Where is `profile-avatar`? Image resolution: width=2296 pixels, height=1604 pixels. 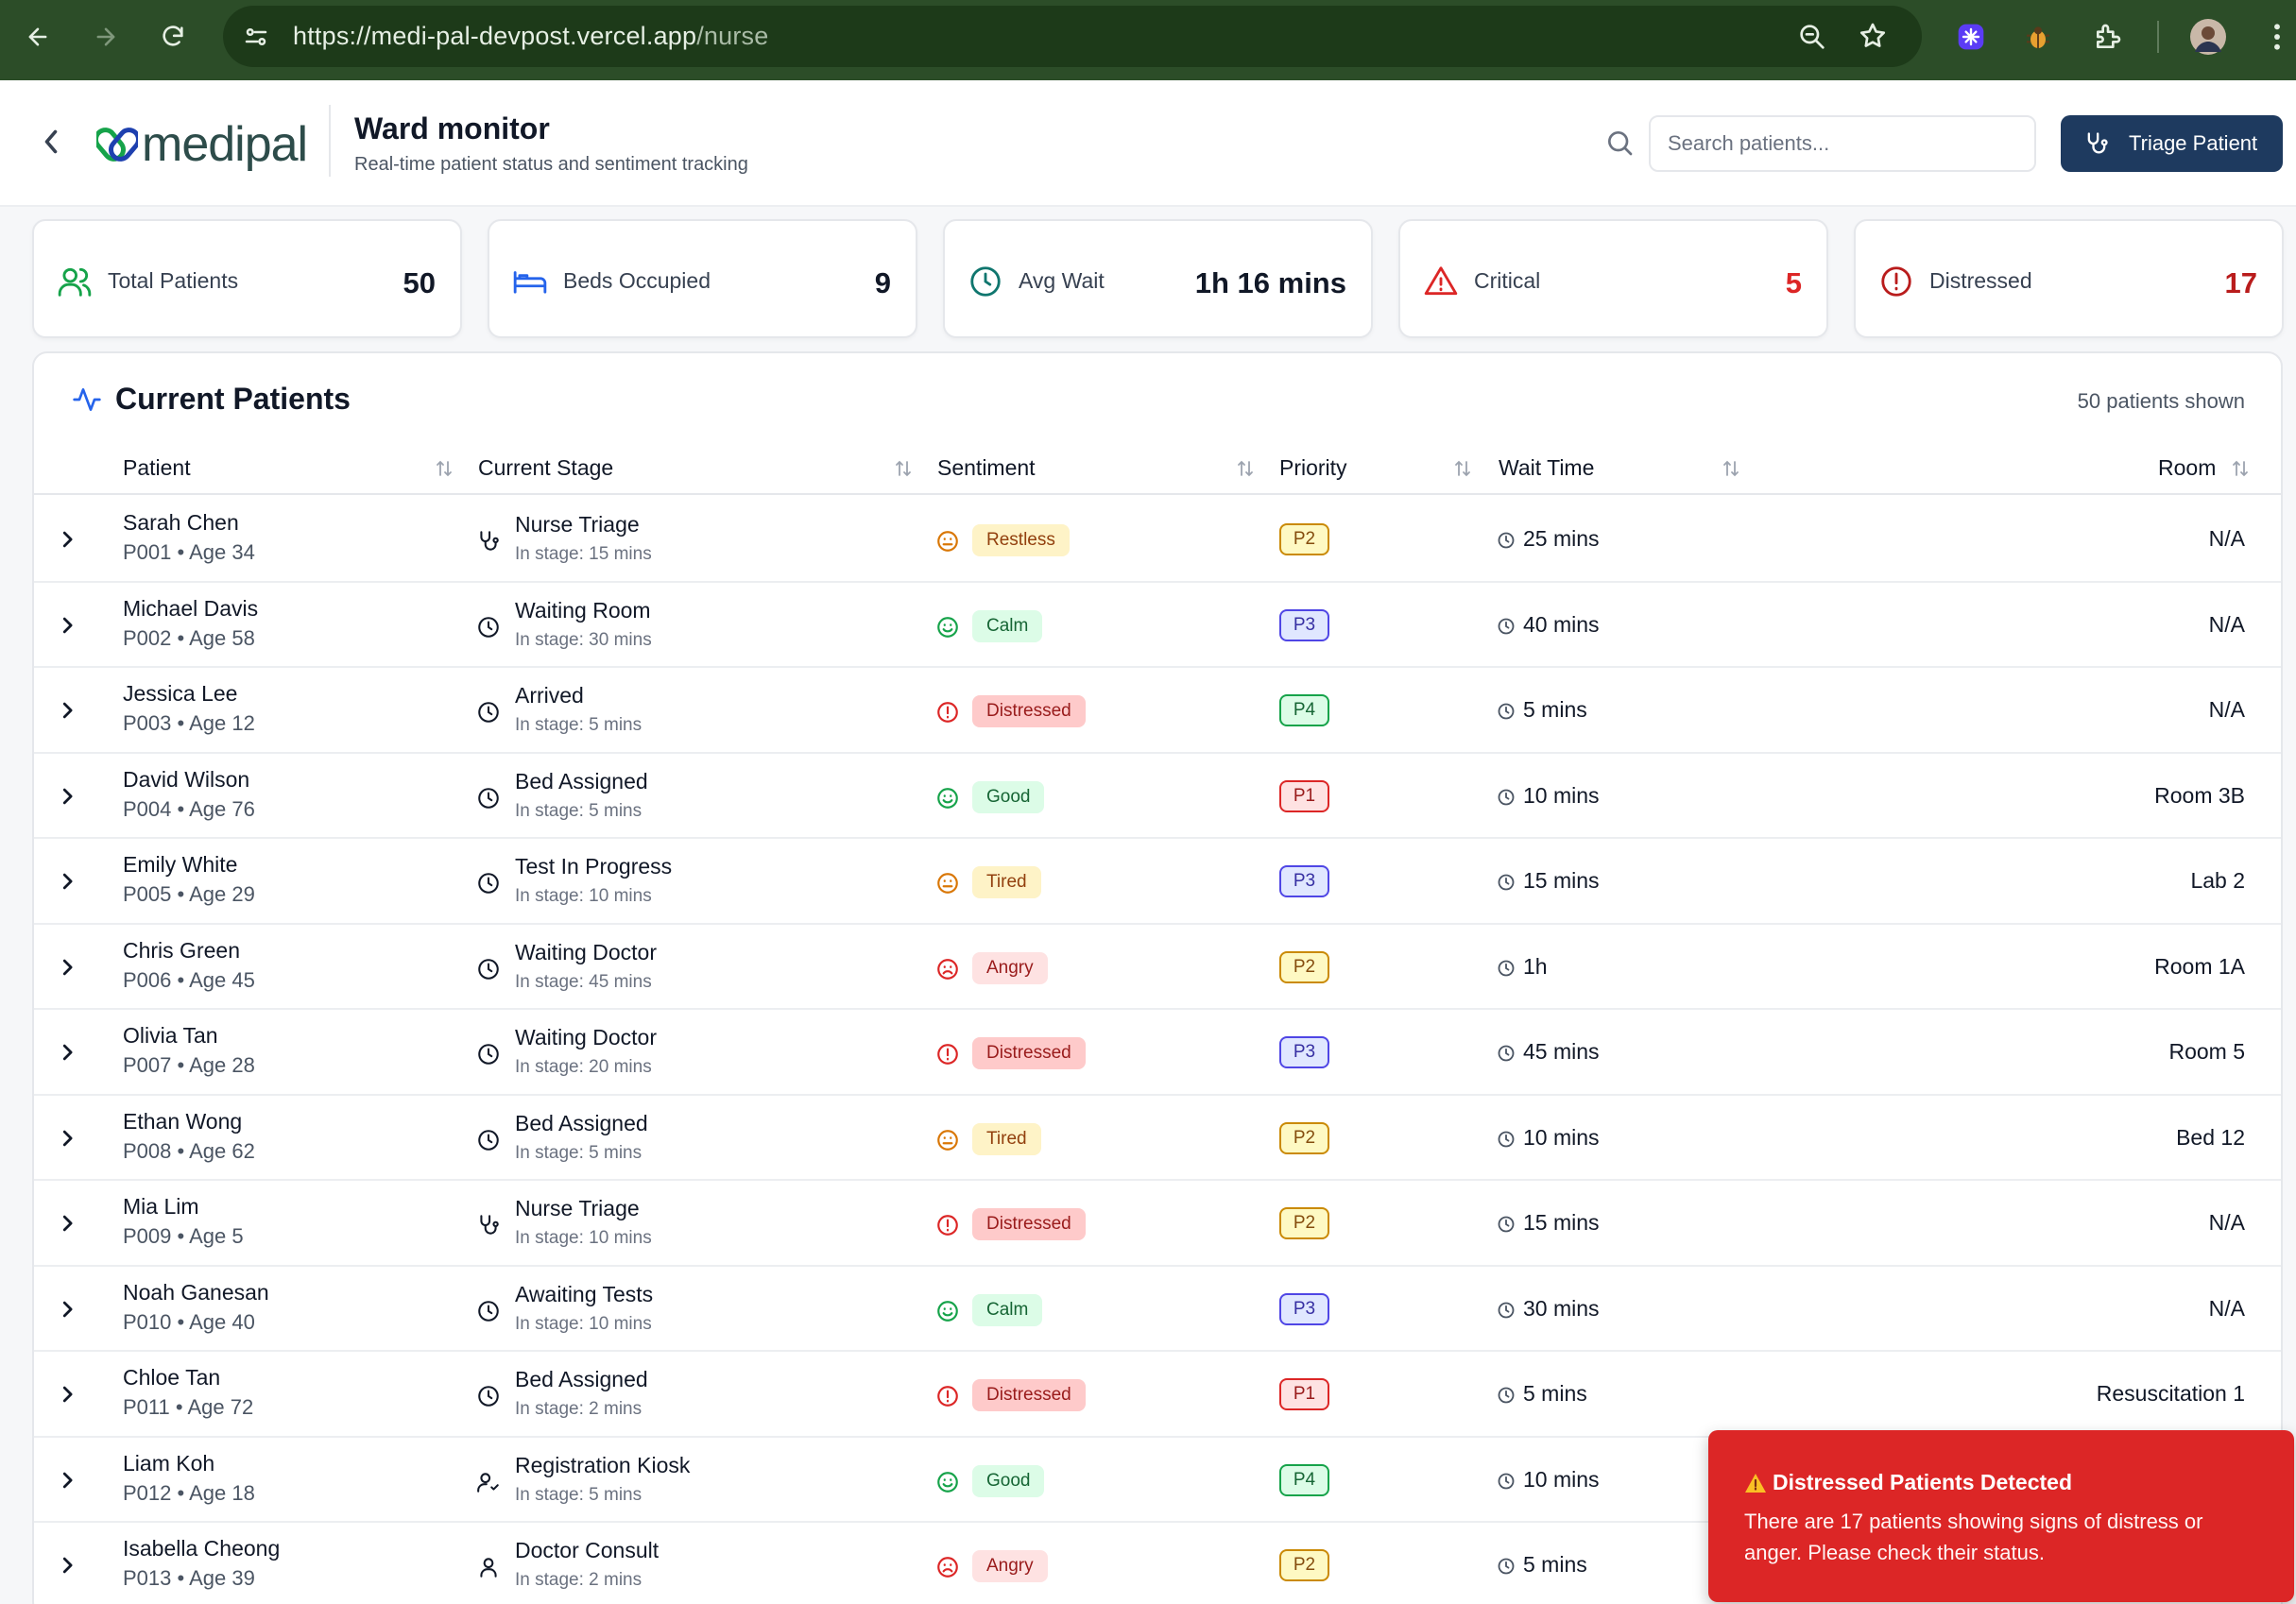
profile-avatar is located at coordinates (2208, 37).